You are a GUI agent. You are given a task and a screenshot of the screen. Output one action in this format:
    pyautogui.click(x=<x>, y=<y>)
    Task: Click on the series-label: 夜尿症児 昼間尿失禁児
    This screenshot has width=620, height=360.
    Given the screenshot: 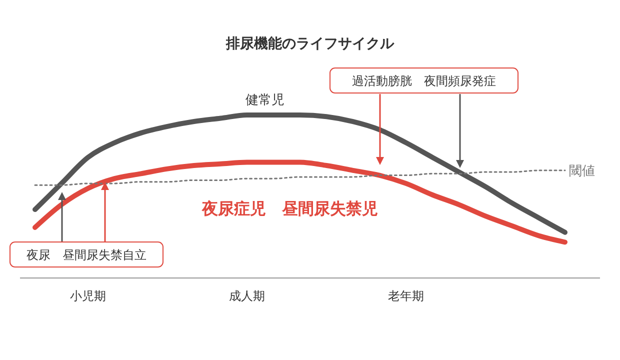 What is the action you would take?
    pyautogui.click(x=289, y=208)
    